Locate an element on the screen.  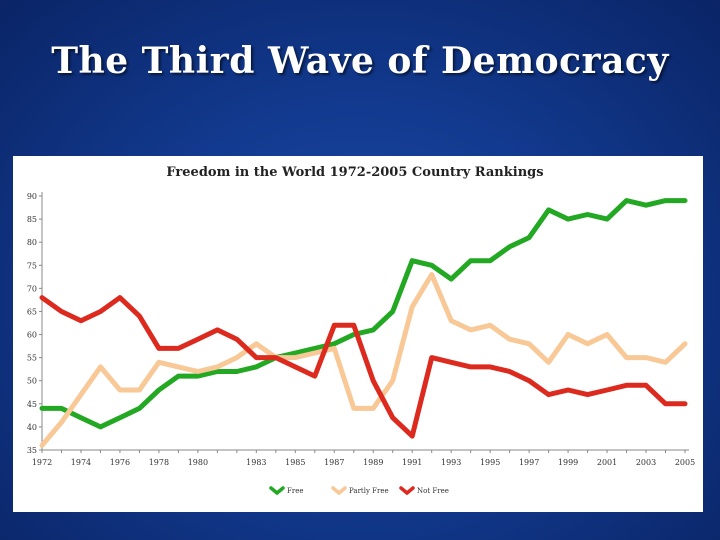
x-tick-label: 1993 is located at coordinates (451, 462).